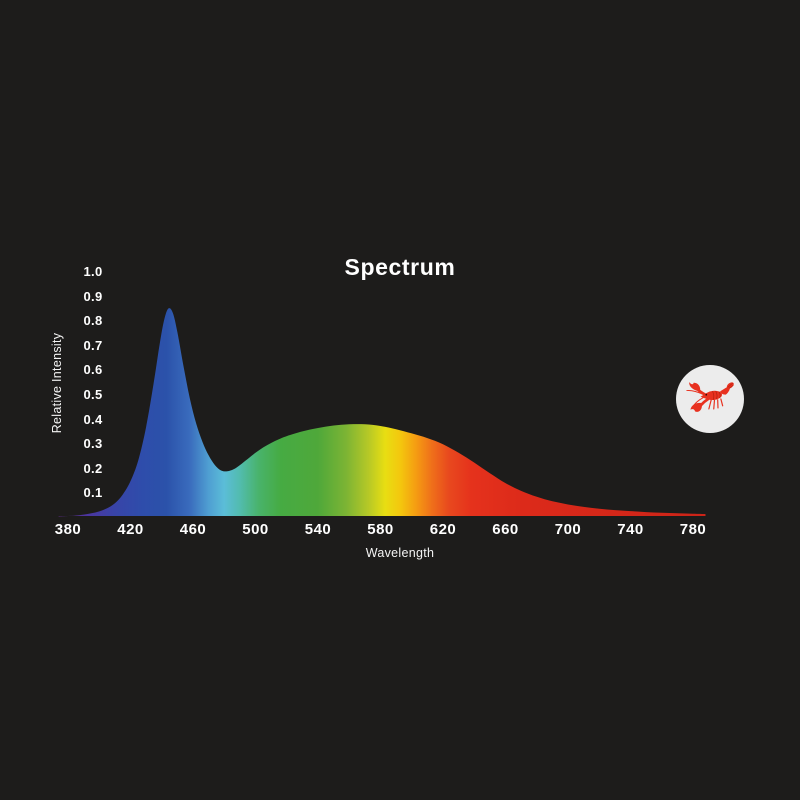 The image size is (800, 800). Describe the element at coordinates (93, 468) in the screenshot. I see `y-tick-label: 0.2` at that location.